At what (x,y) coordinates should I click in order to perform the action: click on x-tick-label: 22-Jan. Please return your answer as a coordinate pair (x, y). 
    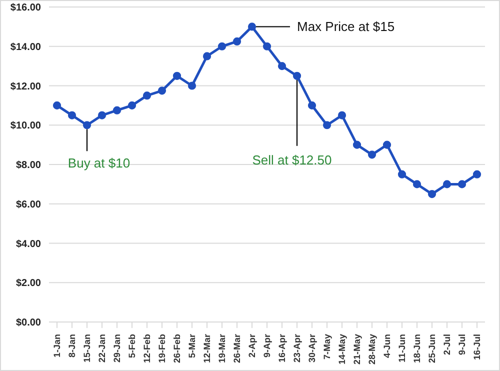
    Looking at the image, I should click on (102, 348).